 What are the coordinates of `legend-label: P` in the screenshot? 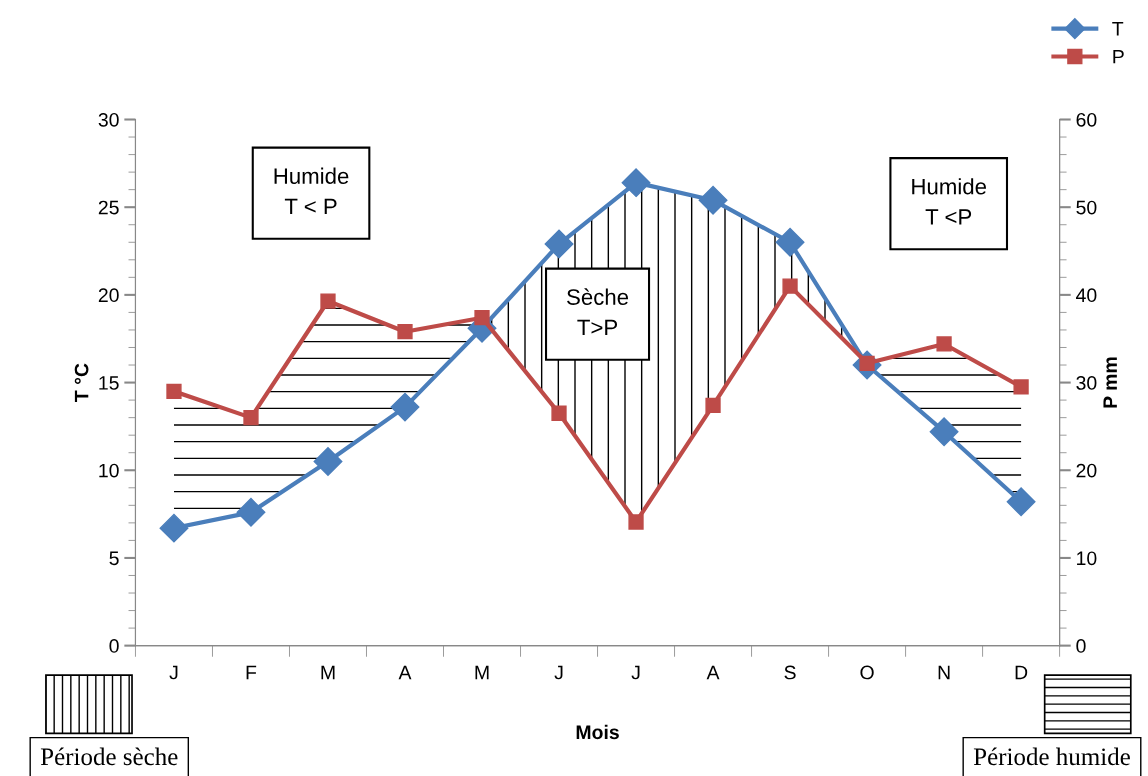 It's located at (1118, 56).